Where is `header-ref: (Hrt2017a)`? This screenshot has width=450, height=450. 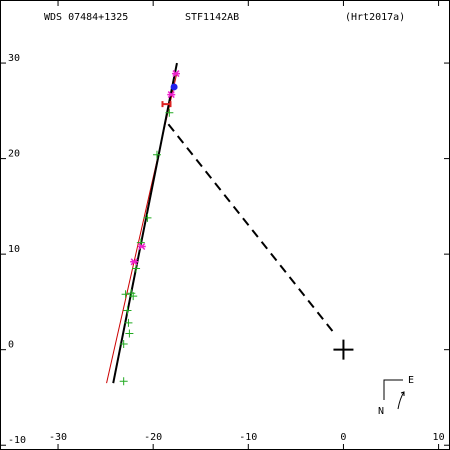 header-ref: (Hrt2017a) is located at coordinates (375, 17).